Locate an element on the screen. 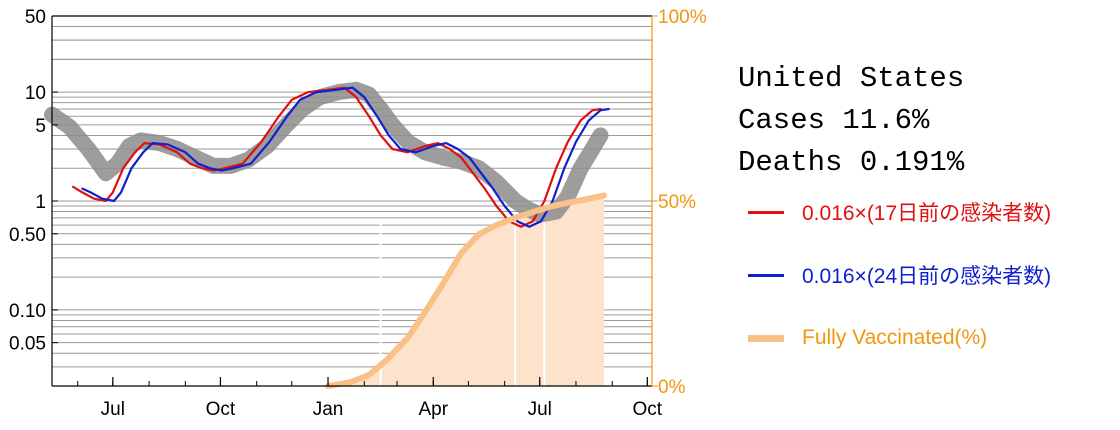 This screenshot has height=430, width=1120. legend-swatch-orange is located at coordinates (766, 338).